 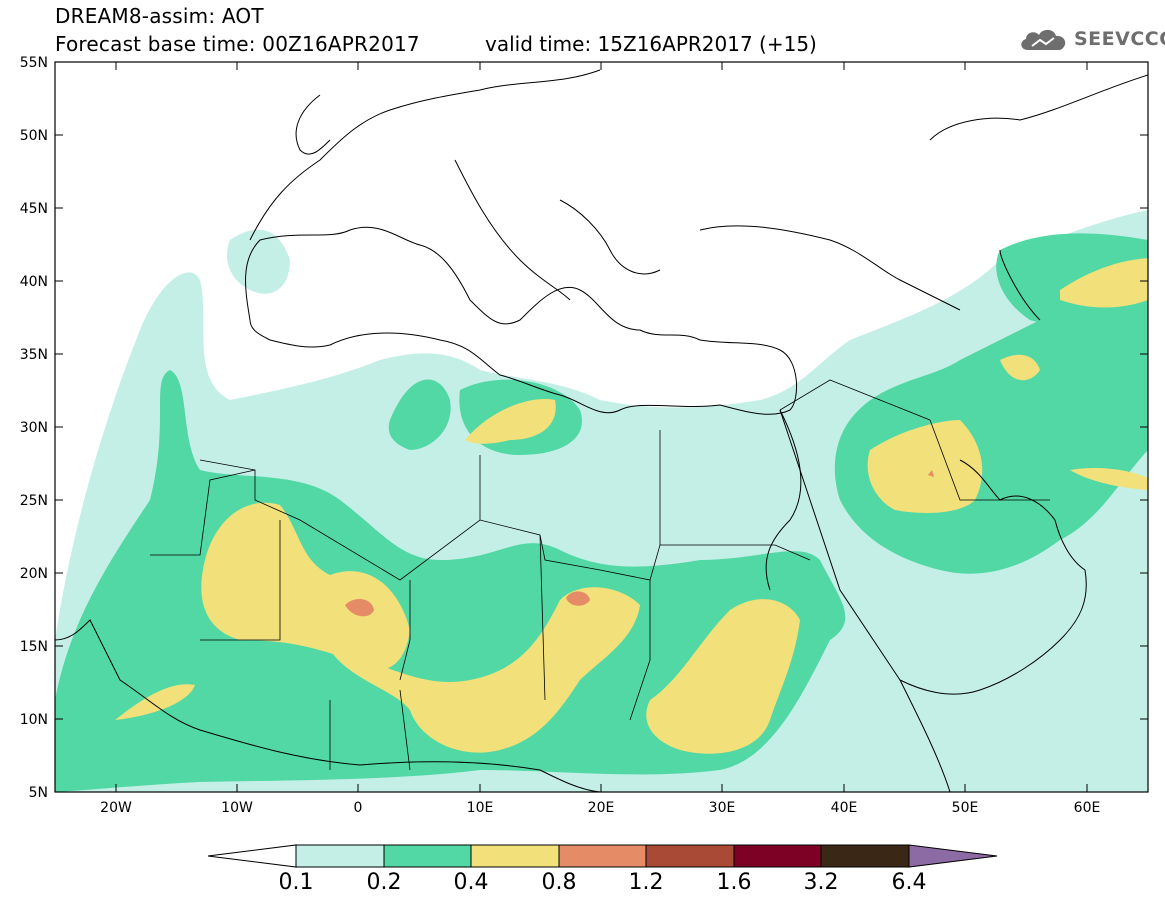 I want to click on lon-label: 40E, so click(x=844, y=808).